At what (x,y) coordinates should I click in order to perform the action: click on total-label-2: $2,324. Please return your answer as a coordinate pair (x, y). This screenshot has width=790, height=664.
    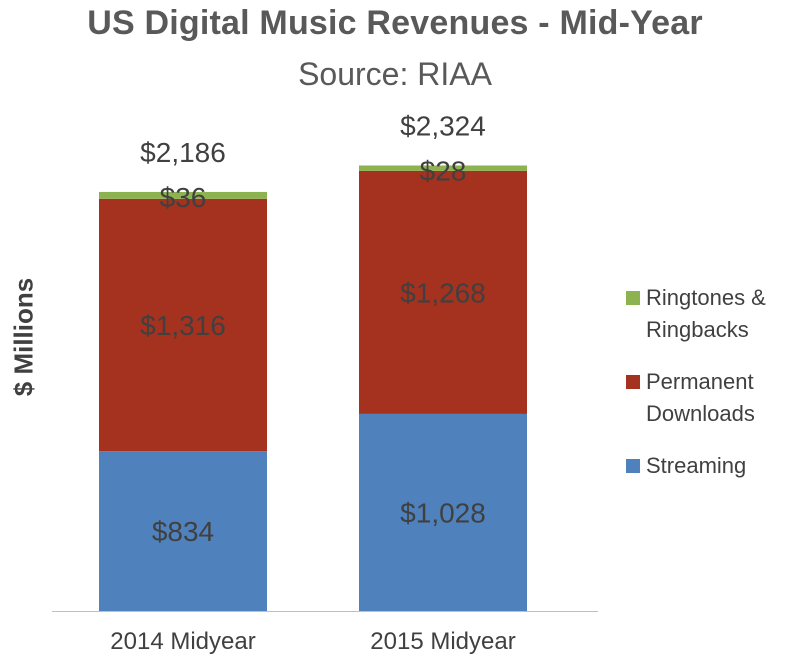
    Looking at the image, I should click on (443, 125).